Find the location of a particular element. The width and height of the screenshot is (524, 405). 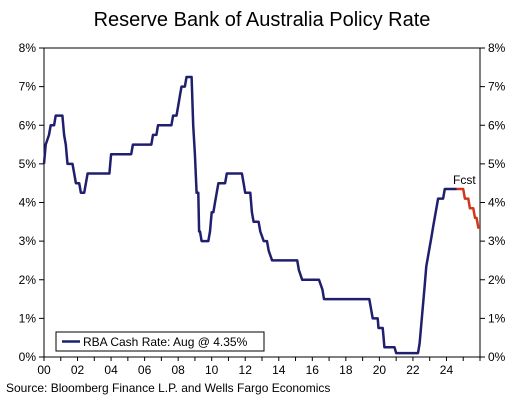

x-tick-label: 16 is located at coordinates (313, 370).